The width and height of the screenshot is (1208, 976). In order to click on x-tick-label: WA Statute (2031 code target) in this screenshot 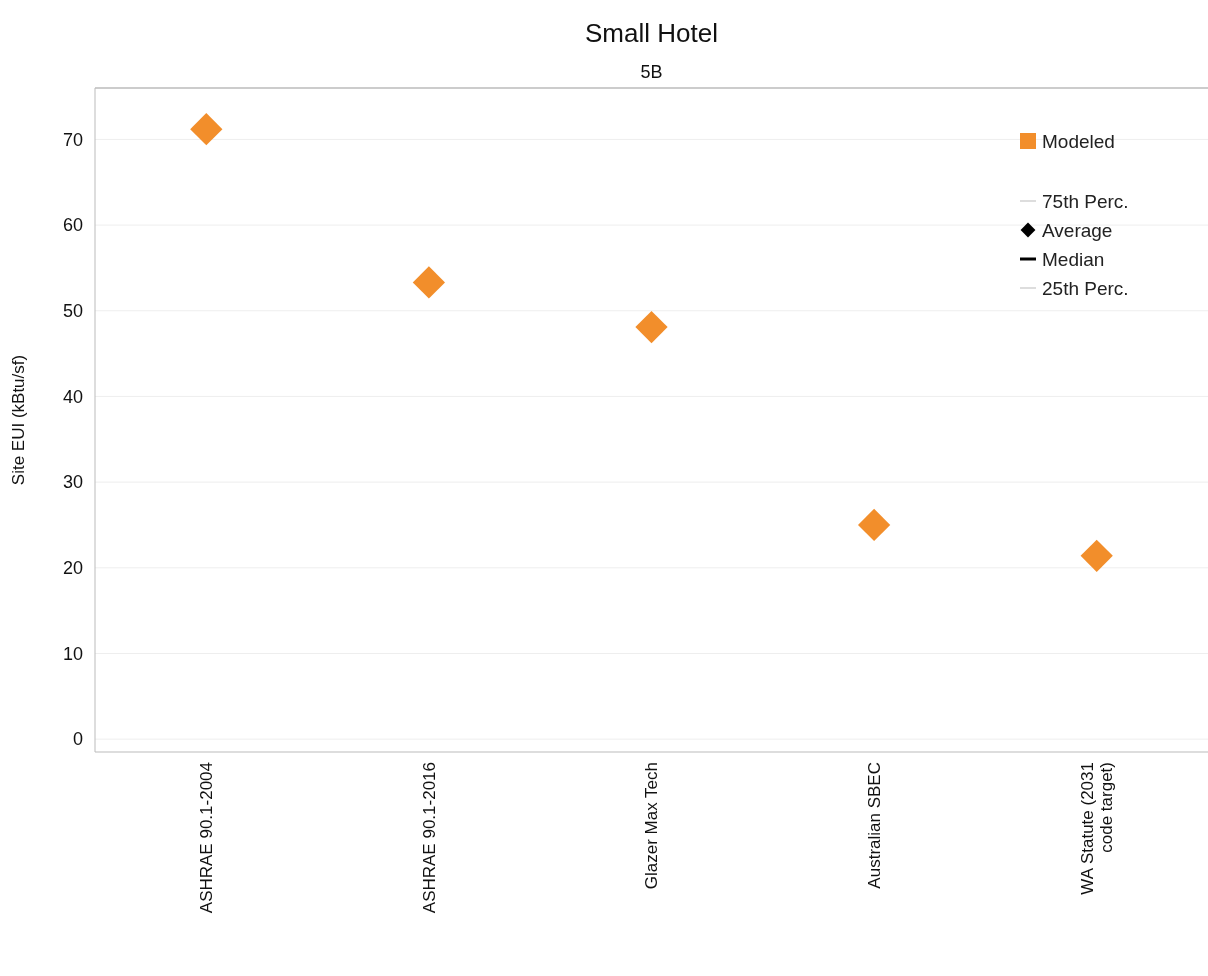, I will do `click(1097, 828)`.